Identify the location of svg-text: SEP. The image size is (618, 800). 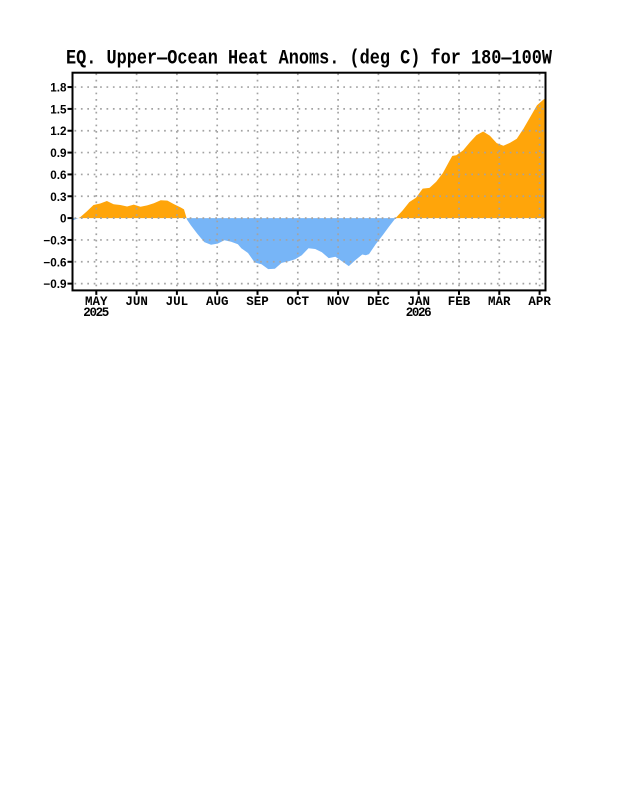
(257, 302).